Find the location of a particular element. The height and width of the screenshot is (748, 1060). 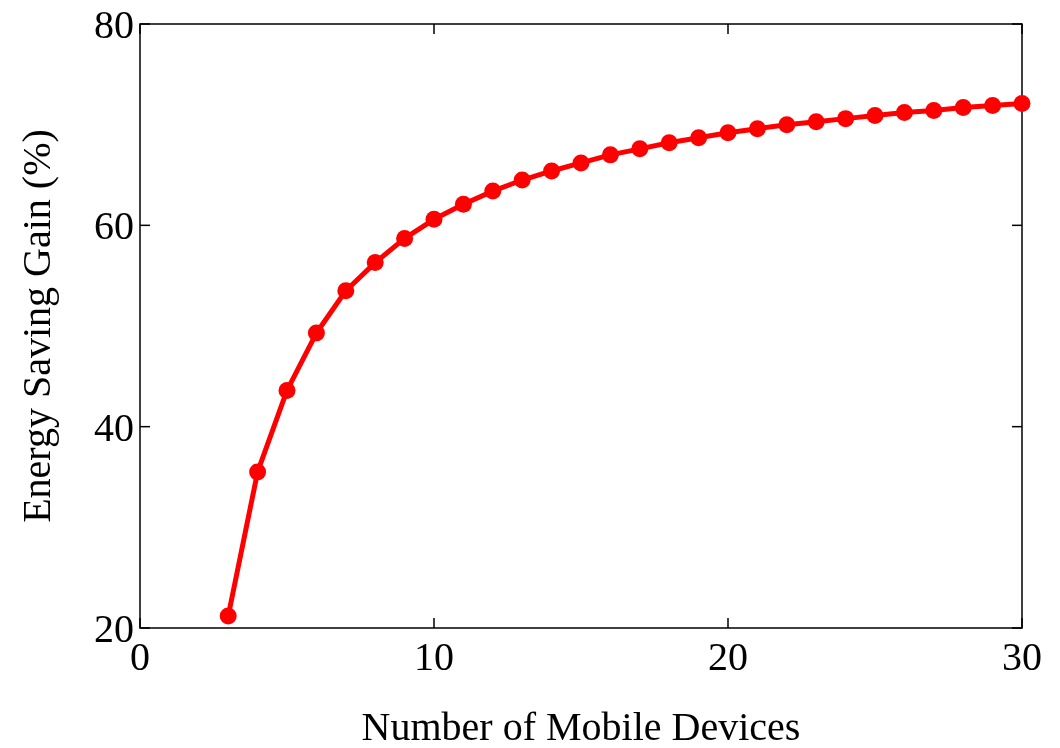

y-axis-title: Energy Saving Gain (%) is located at coordinates (36, 326).